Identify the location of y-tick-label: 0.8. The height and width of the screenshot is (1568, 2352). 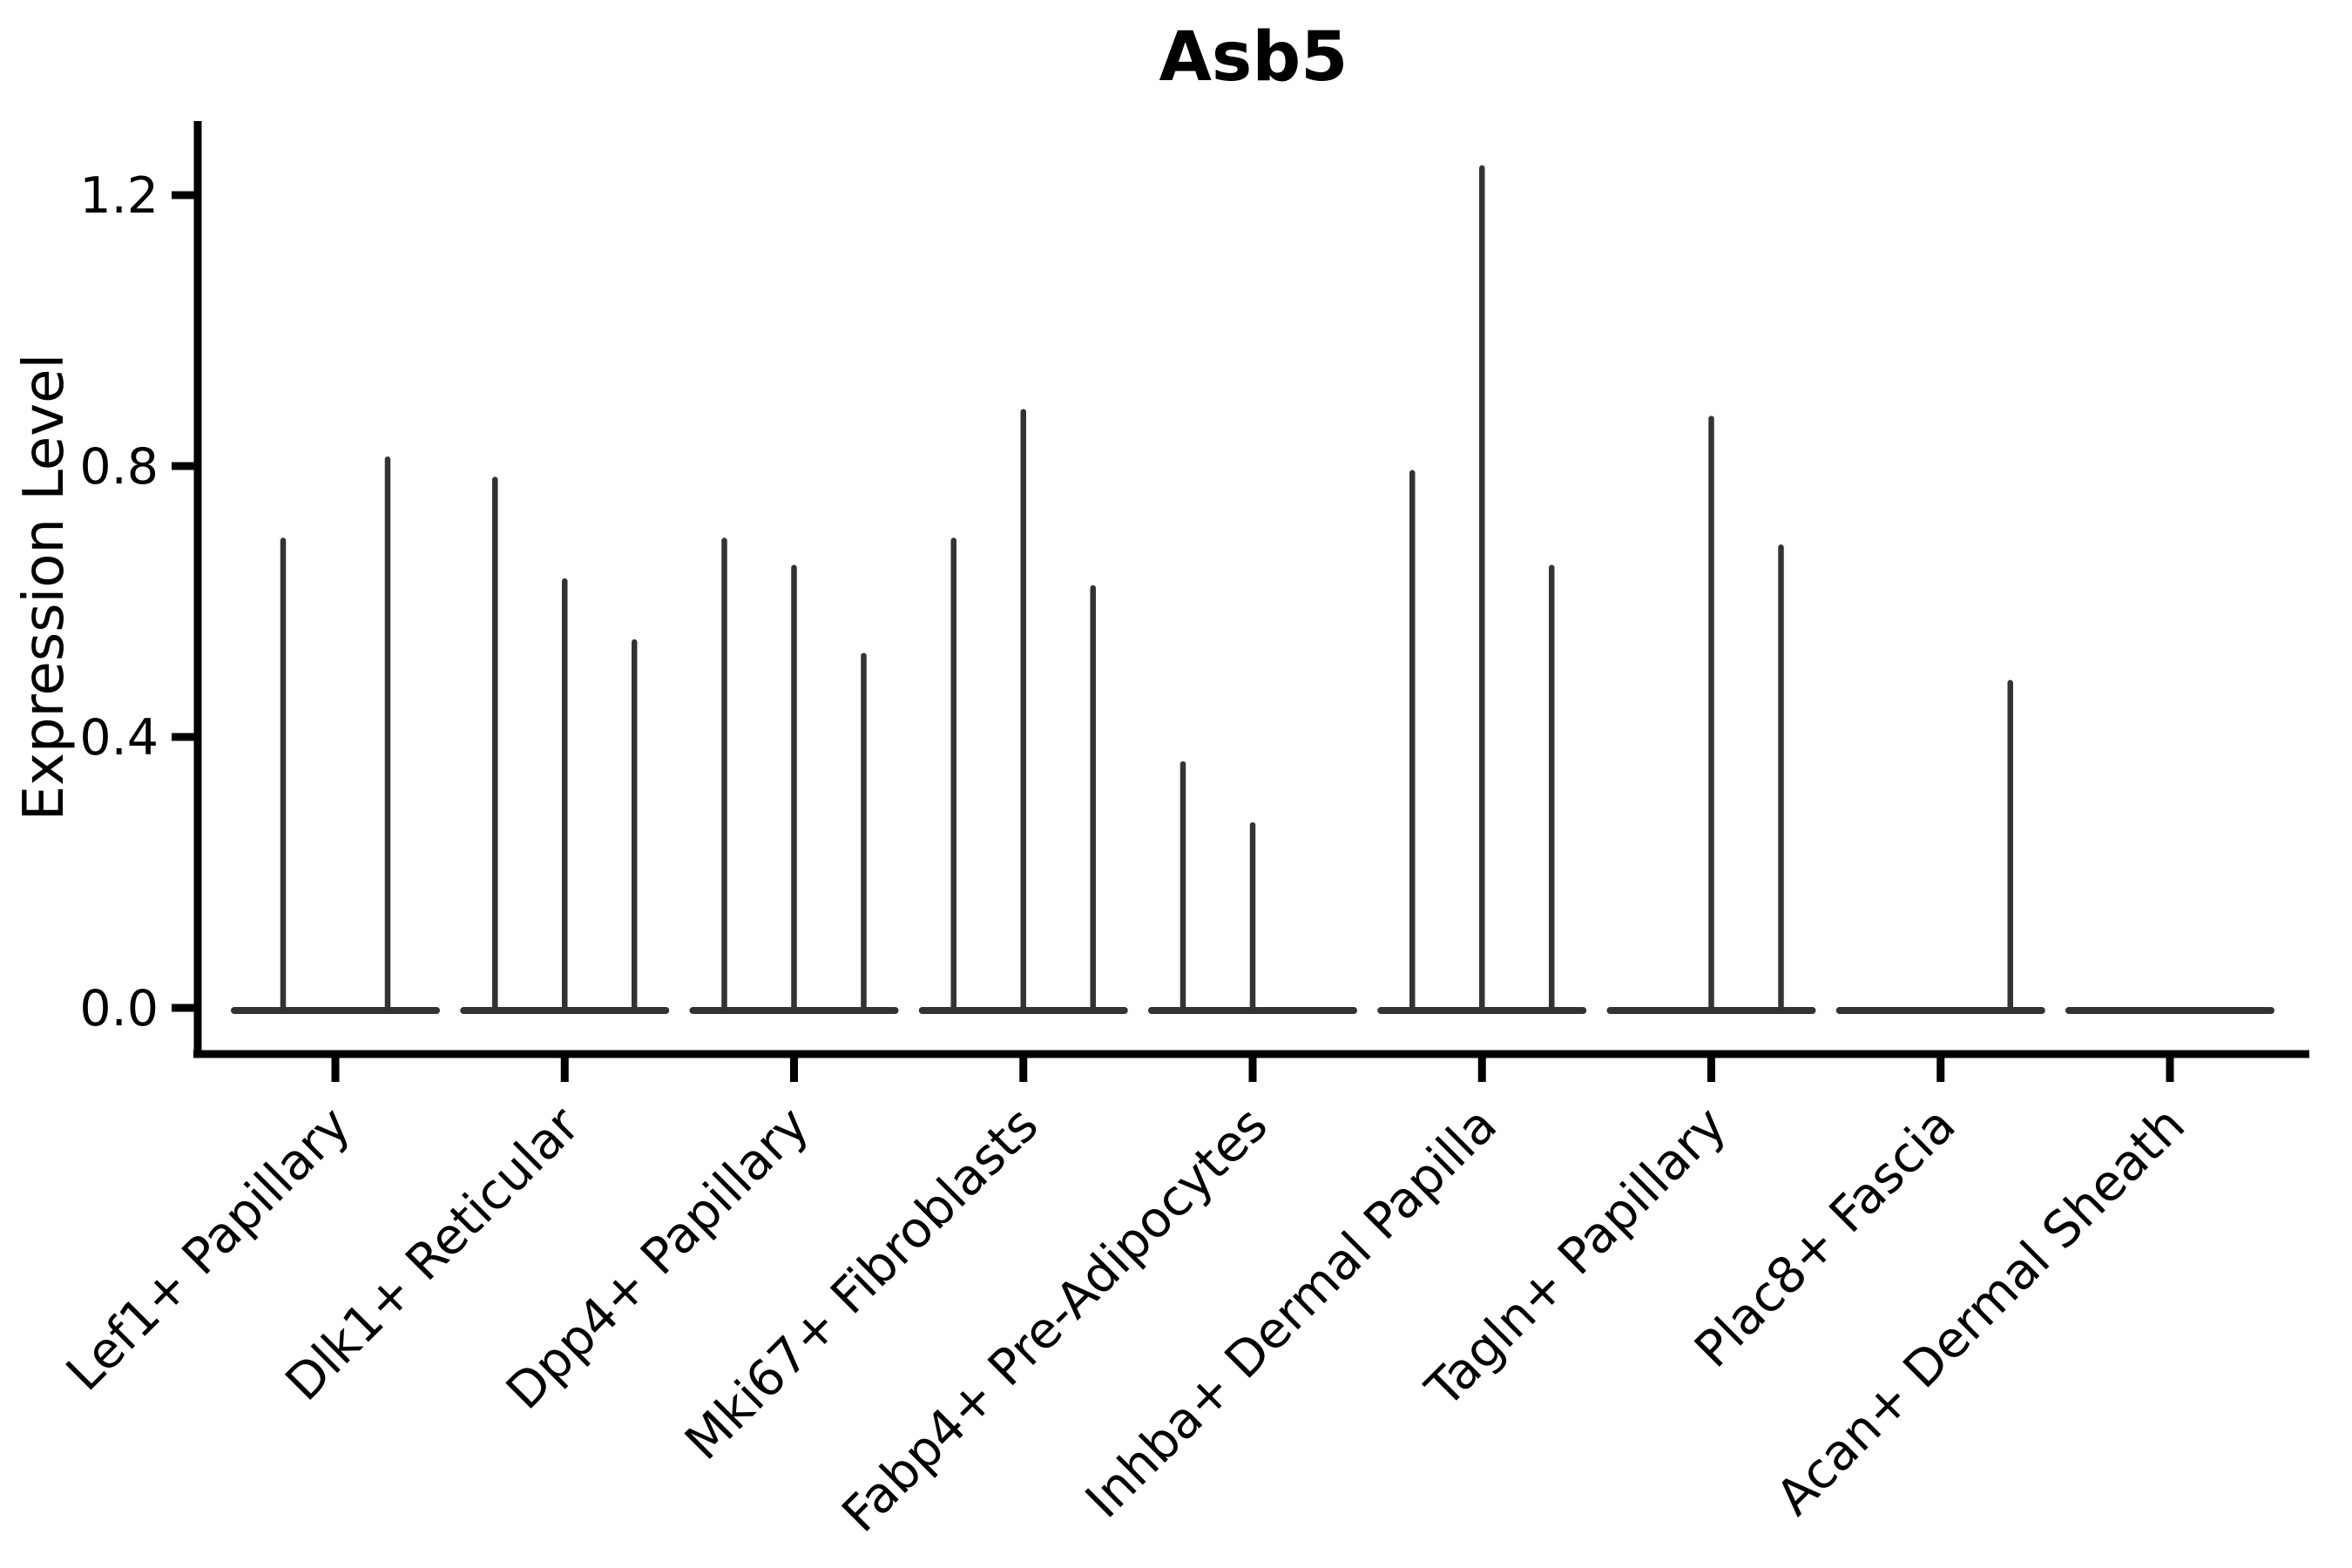
(119, 467).